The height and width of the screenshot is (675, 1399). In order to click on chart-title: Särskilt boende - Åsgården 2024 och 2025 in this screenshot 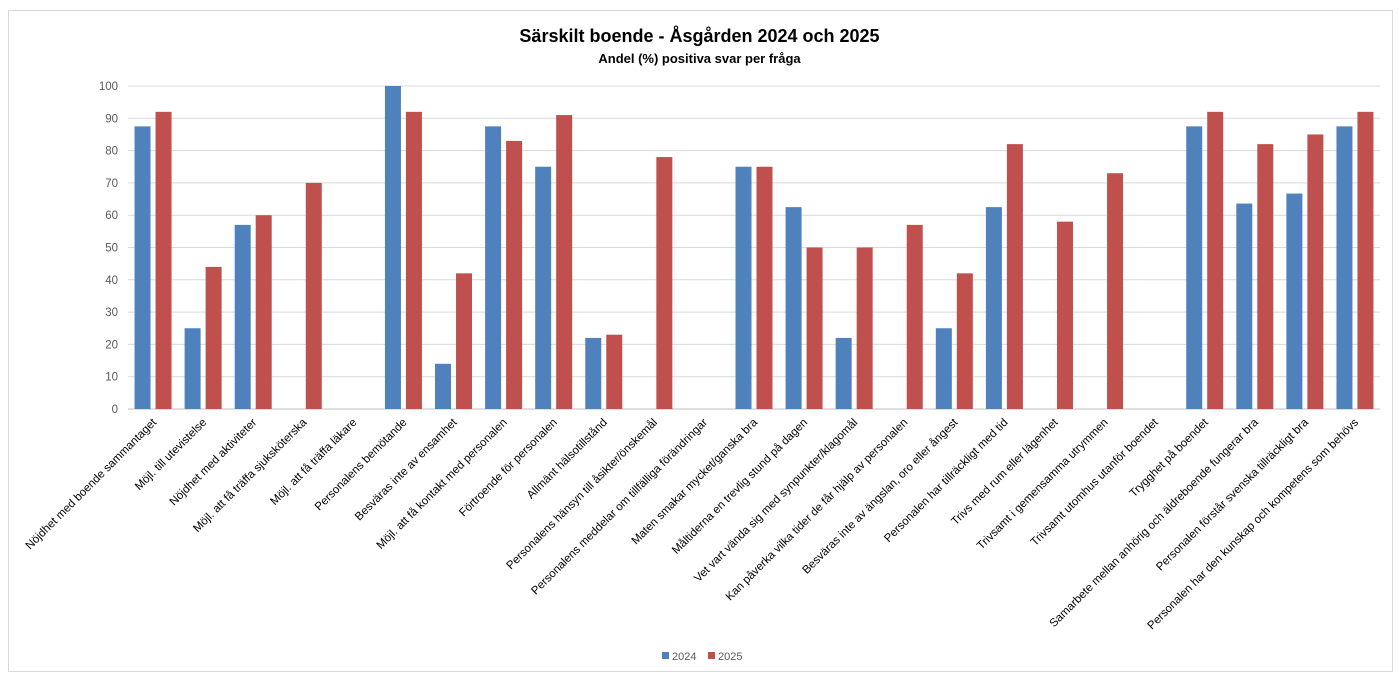, I will do `click(699, 36)`.